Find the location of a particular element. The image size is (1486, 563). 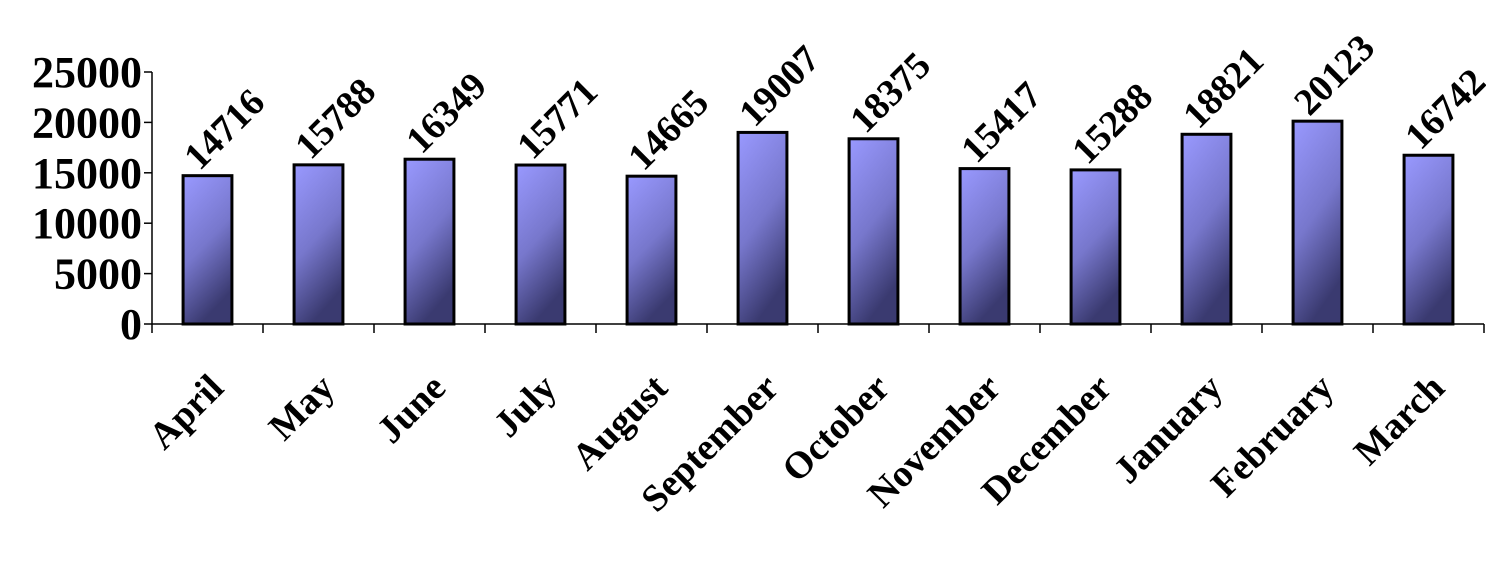

y-tick-label: 15000 is located at coordinates (87, 173).